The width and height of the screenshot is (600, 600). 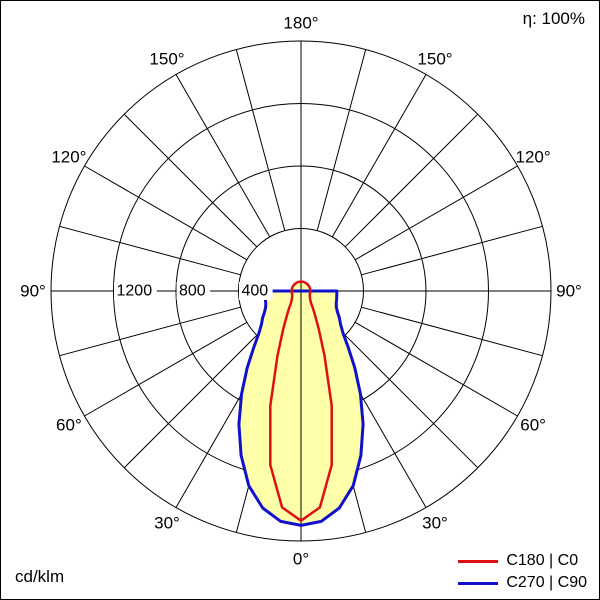 I want to click on radial-tick-label: 400, so click(x=255, y=291).